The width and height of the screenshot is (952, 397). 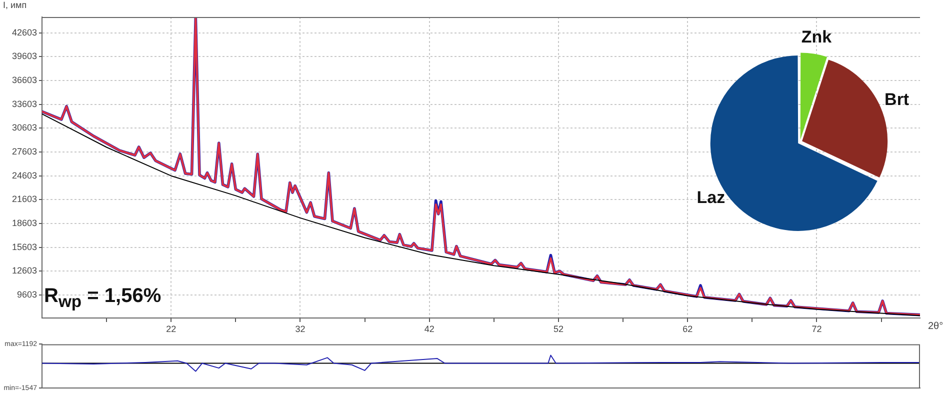 What do you see at coordinates (936, 326) in the screenshot?
I see `x-axis-title: 2θ°` at bounding box center [936, 326].